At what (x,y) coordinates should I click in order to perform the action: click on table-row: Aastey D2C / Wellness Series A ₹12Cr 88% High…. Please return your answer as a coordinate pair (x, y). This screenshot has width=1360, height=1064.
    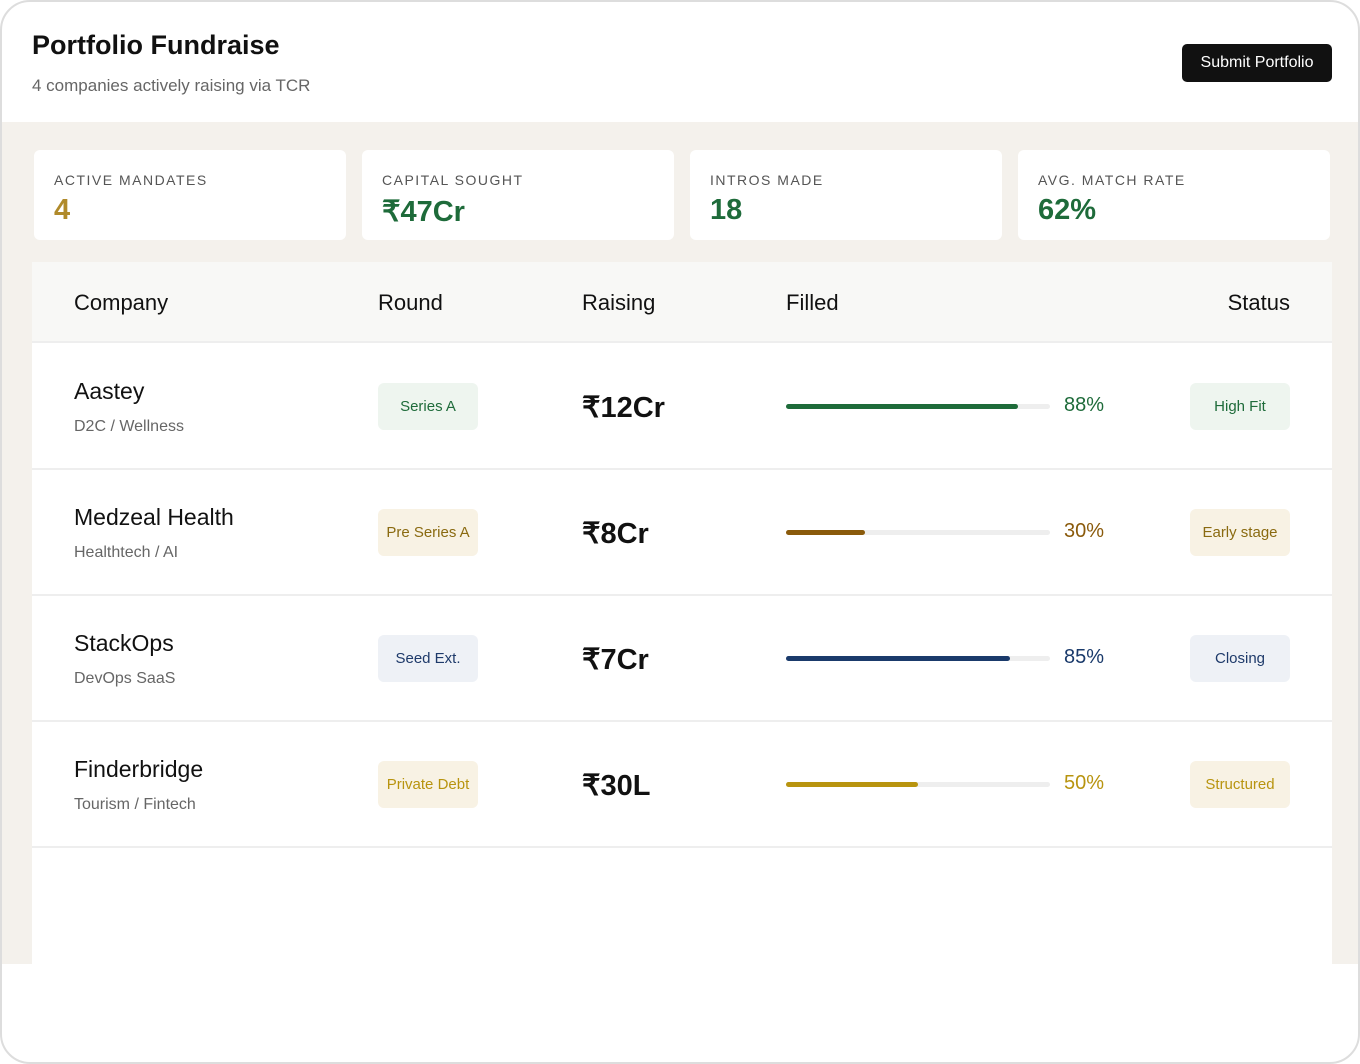
    Looking at the image, I should click on (682, 407).